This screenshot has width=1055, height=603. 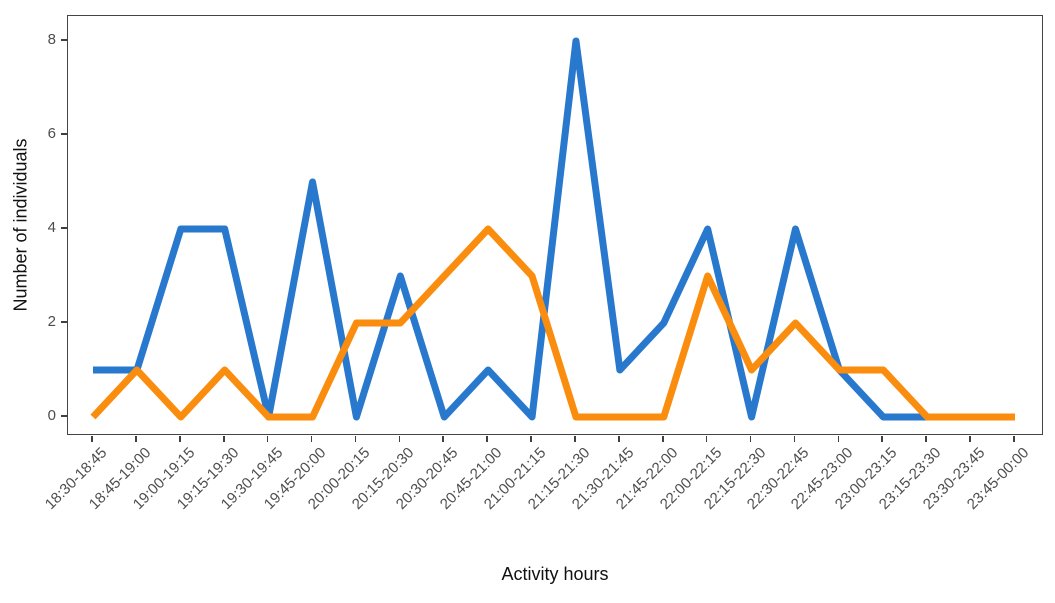 I want to click on y-axis-title: Number of individuals, so click(x=20, y=225).